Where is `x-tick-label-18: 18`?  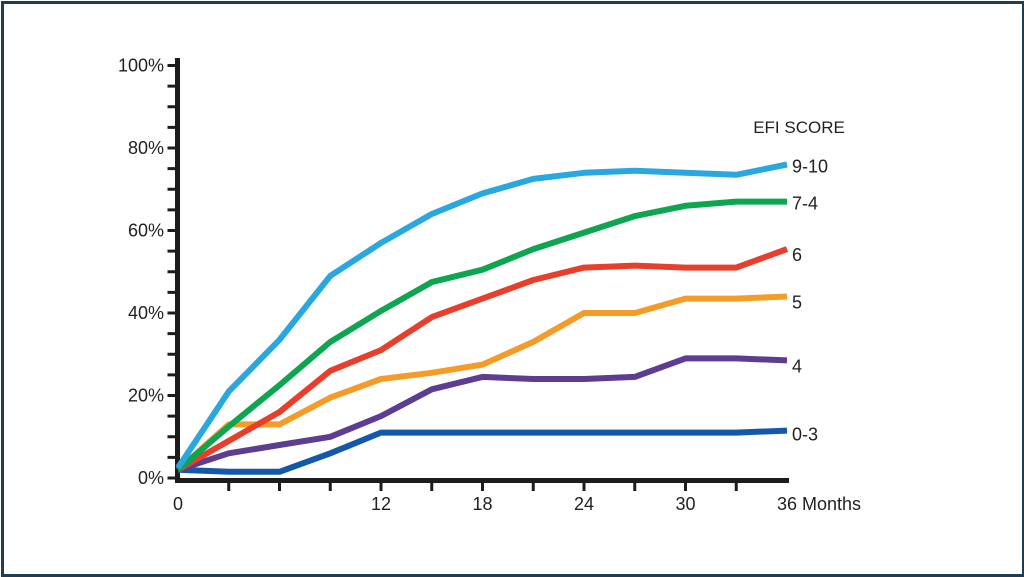
x-tick-label-18: 18 is located at coordinates (482, 504).